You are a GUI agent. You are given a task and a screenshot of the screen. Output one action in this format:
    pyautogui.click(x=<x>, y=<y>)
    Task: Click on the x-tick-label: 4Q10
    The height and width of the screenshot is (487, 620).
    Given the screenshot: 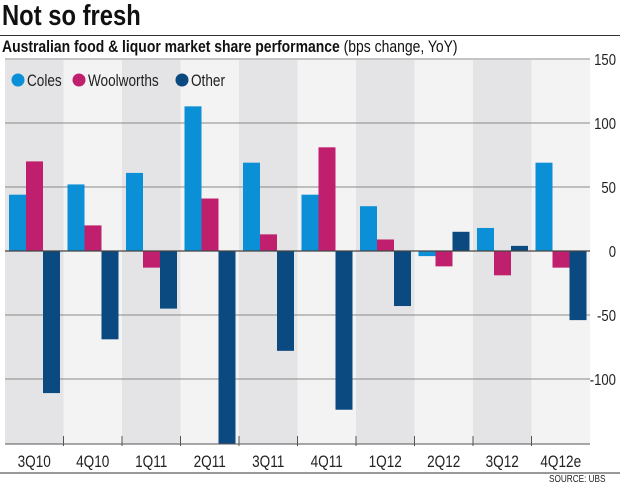 What is the action you would take?
    pyautogui.click(x=92, y=462)
    